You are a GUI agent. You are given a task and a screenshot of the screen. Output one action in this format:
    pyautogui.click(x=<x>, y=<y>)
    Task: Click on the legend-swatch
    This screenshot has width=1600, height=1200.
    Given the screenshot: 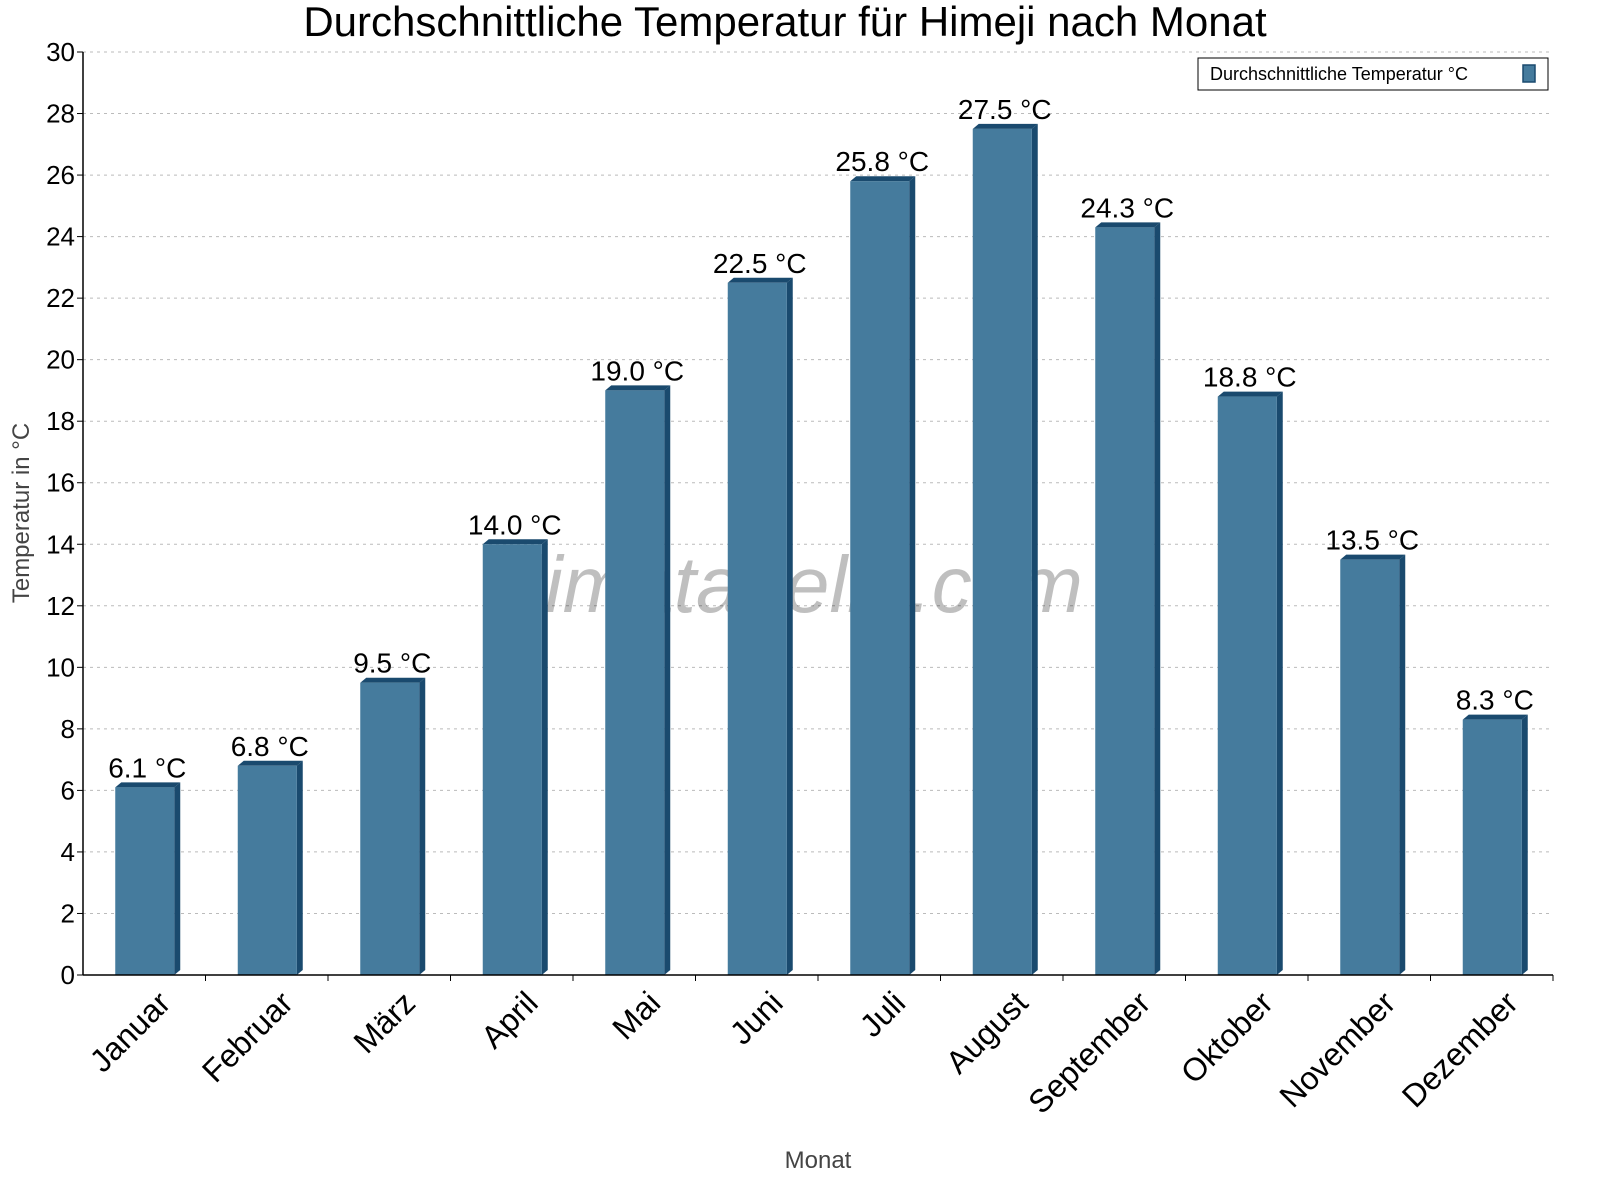 What is the action you would take?
    pyautogui.click(x=1529, y=73)
    